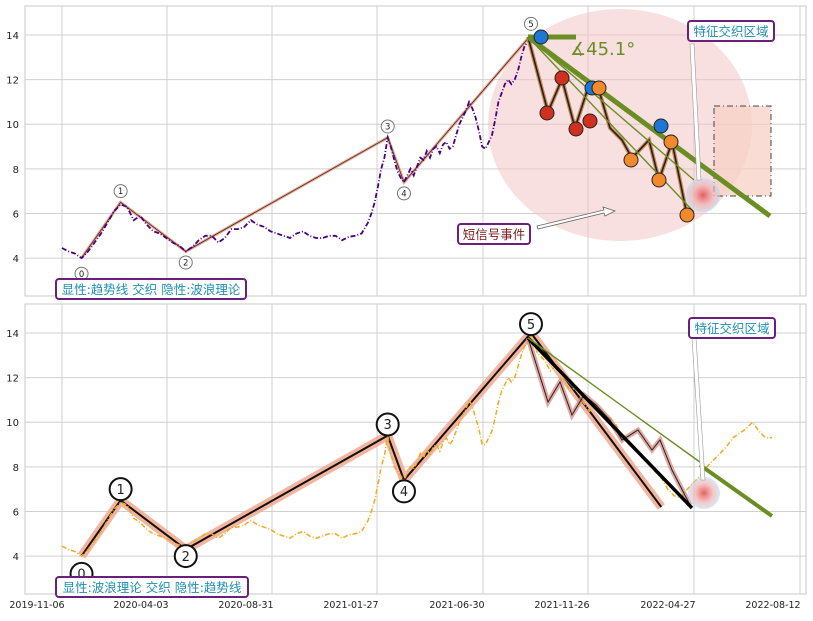 This screenshot has height=621, width=813. I want to click on down-wave-line, so click(609, 421).